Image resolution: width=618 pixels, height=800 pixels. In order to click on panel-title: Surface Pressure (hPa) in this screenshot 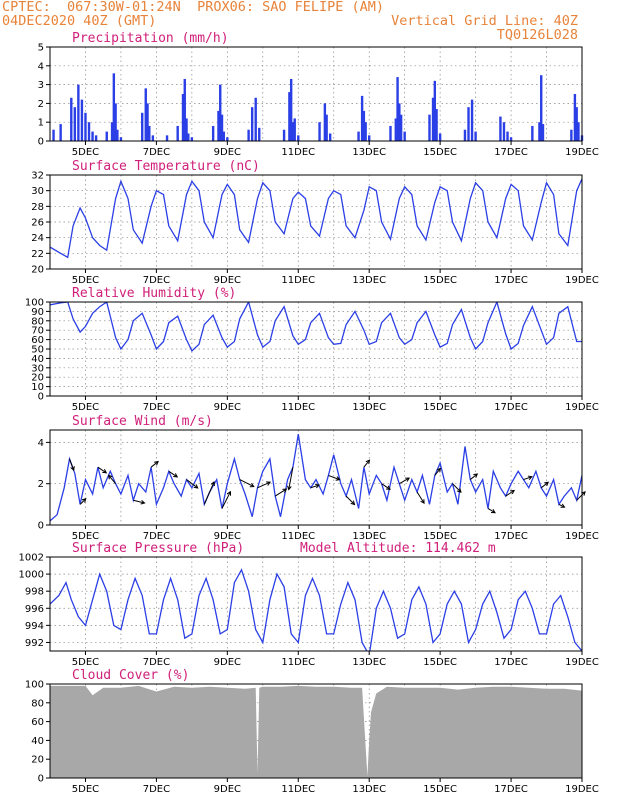, I will do `click(158, 548)`.